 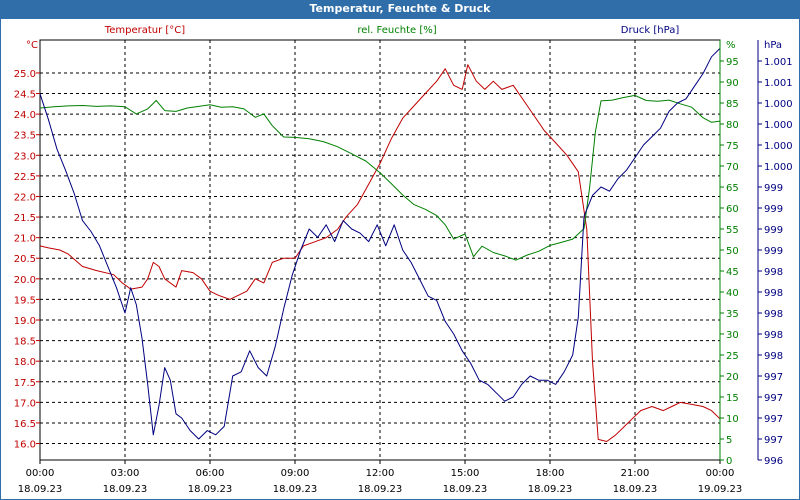 What do you see at coordinates (25, 342) in the screenshot?
I see `temperature-tick-label: 18.5` at bounding box center [25, 342].